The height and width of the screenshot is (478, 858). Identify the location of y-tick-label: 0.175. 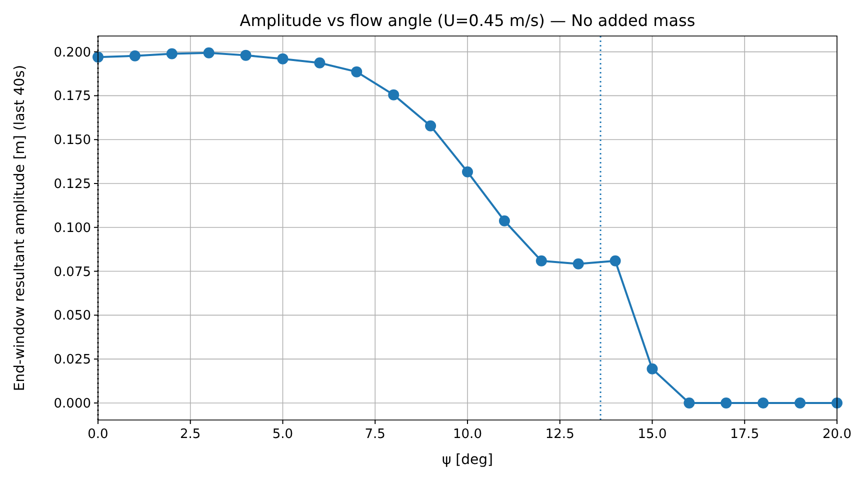
(72, 96).